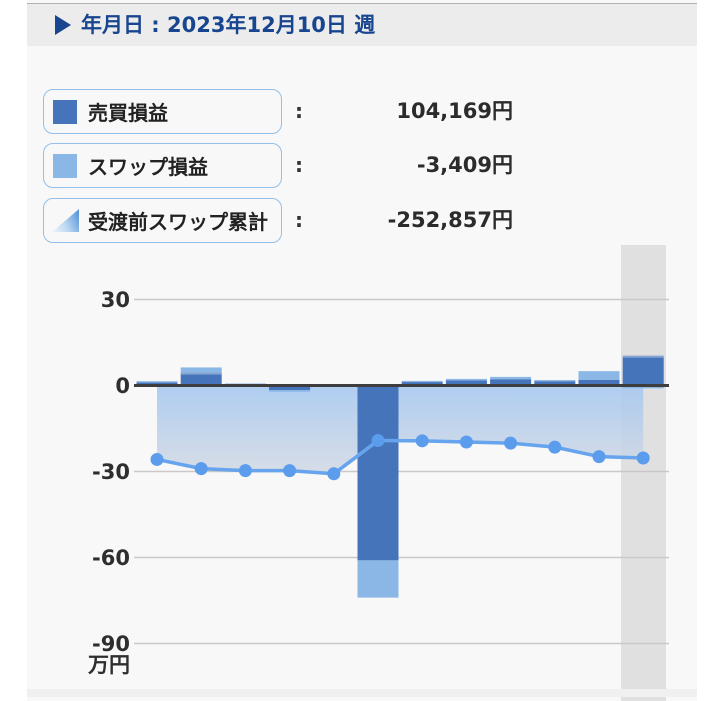 The image size is (720, 701). What do you see at coordinates (178, 222) in the screenshot?
I see `swap-cumulative-label: 受渡前スワップ累計` at bounding box center [178, 222].